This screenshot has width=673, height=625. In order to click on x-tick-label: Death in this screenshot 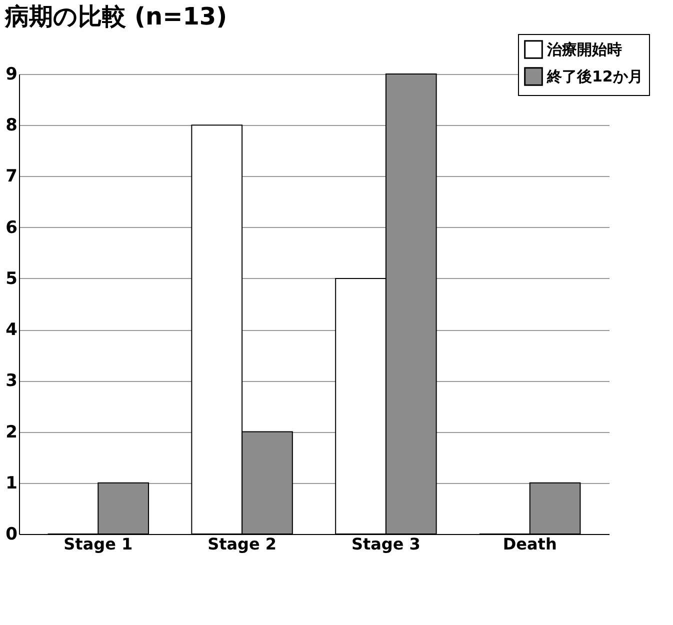, I will do `click(529, 544)`.